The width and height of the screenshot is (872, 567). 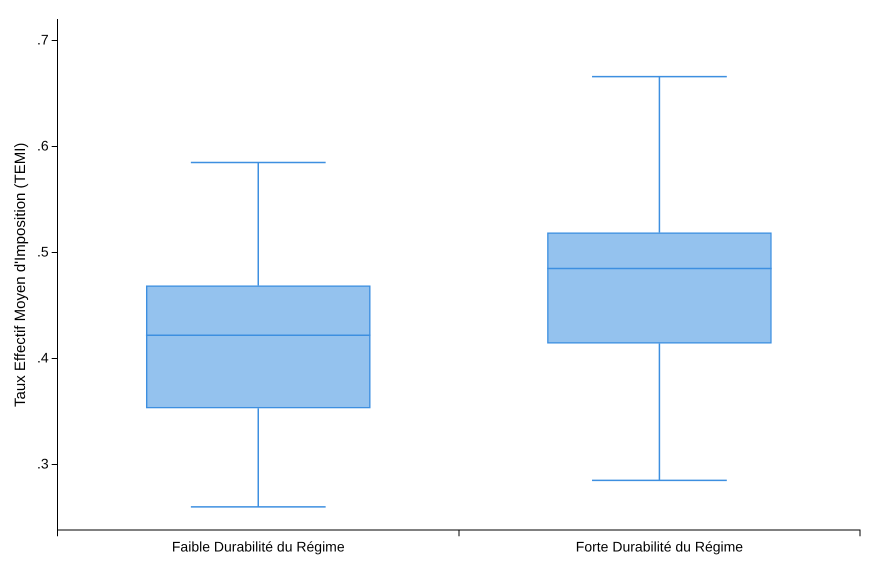 What do you see at coordinates (42, 39) in the screenshot?
I see `y-tick-label: .7` at bounding box center [42, 39].